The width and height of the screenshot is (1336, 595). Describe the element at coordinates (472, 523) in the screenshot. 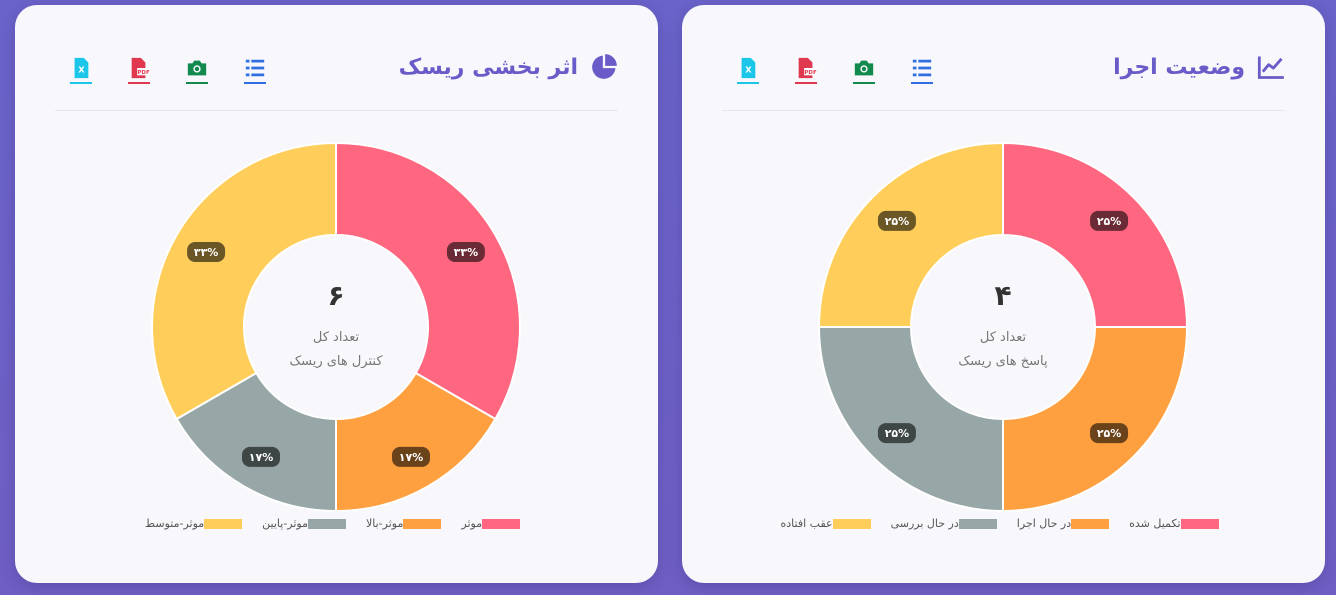

I see `legend-label: موثر` at that location.